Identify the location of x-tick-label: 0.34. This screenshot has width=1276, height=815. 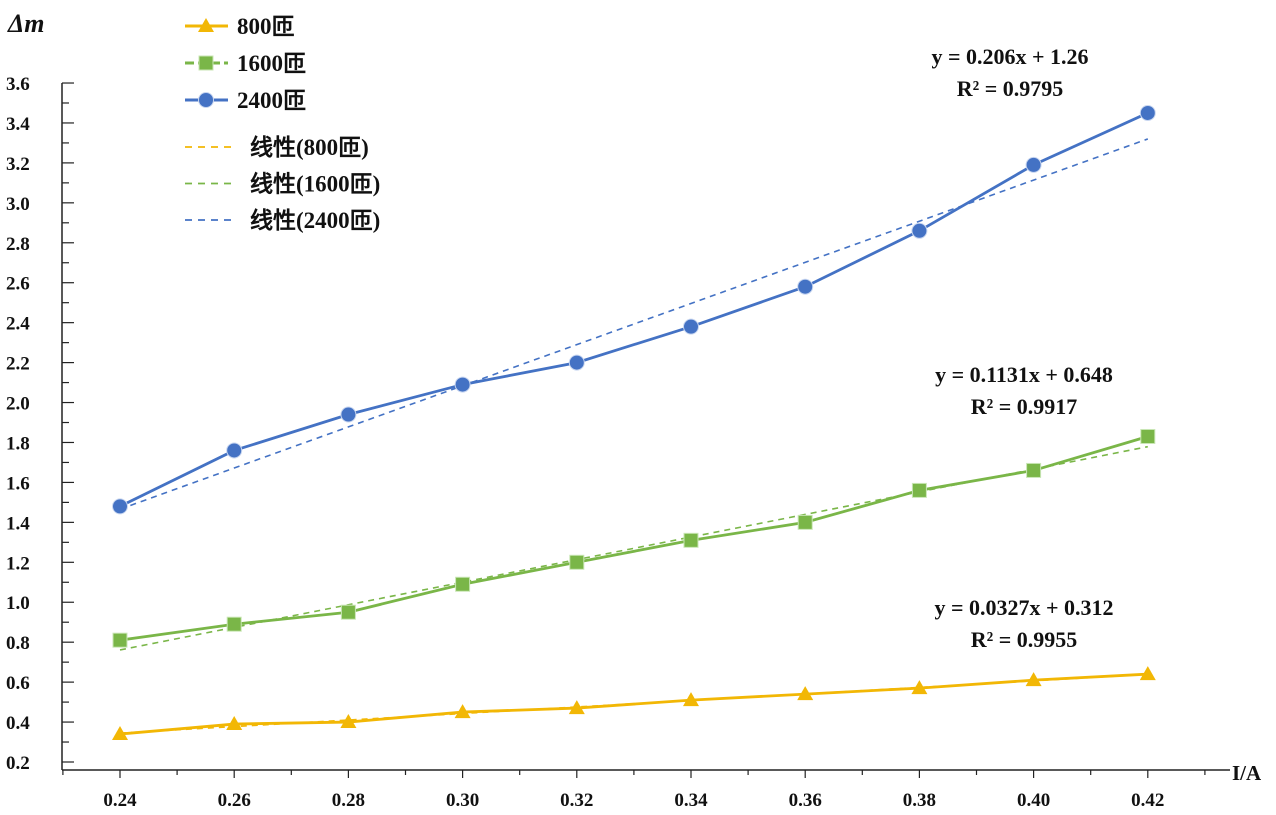
(691, 800).